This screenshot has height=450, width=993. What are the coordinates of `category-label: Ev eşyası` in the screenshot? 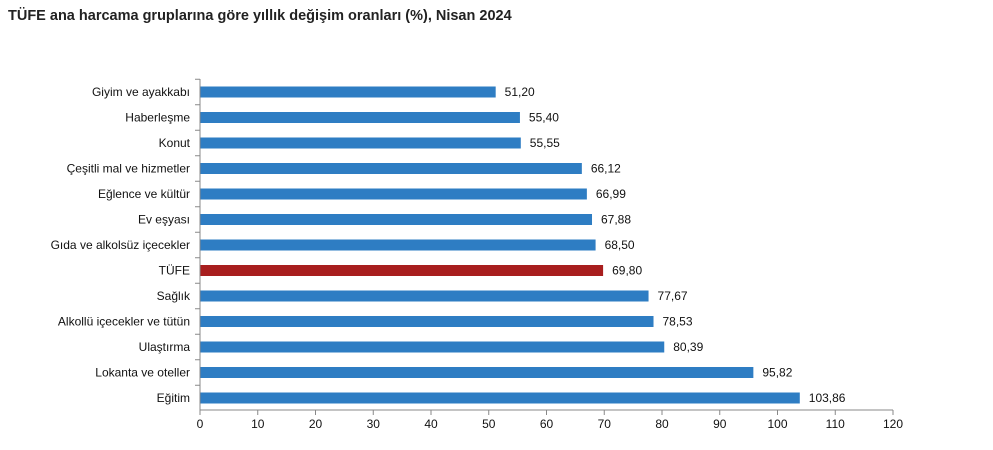 It's located at (164, 220).